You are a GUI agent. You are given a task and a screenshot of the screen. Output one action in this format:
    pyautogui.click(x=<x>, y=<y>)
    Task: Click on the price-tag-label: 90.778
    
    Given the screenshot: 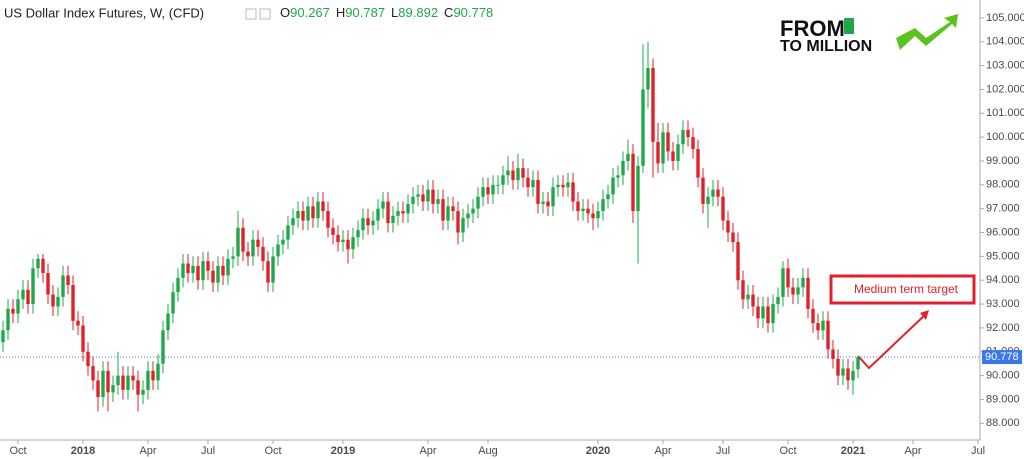 What is the action you would take?
    pyautogui.click(x=1002, y=357)
    